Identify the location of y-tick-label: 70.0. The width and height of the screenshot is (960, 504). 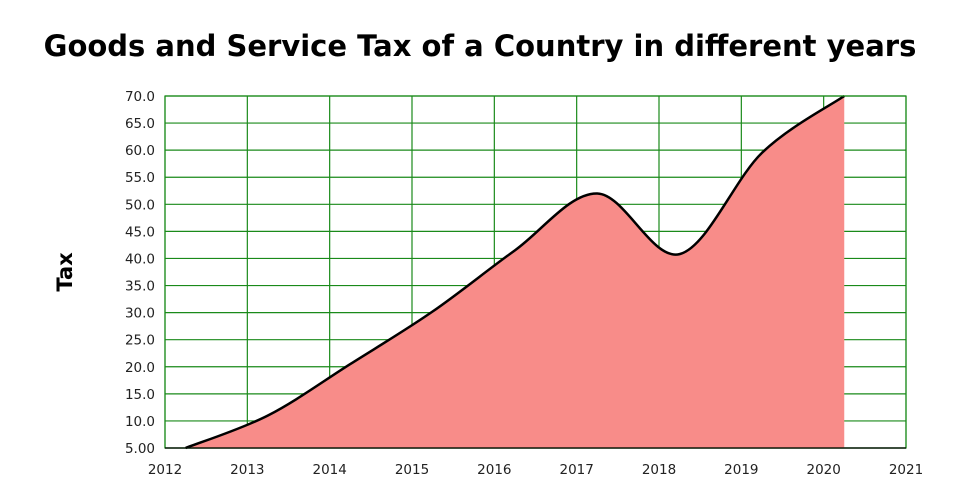
(140, 97).